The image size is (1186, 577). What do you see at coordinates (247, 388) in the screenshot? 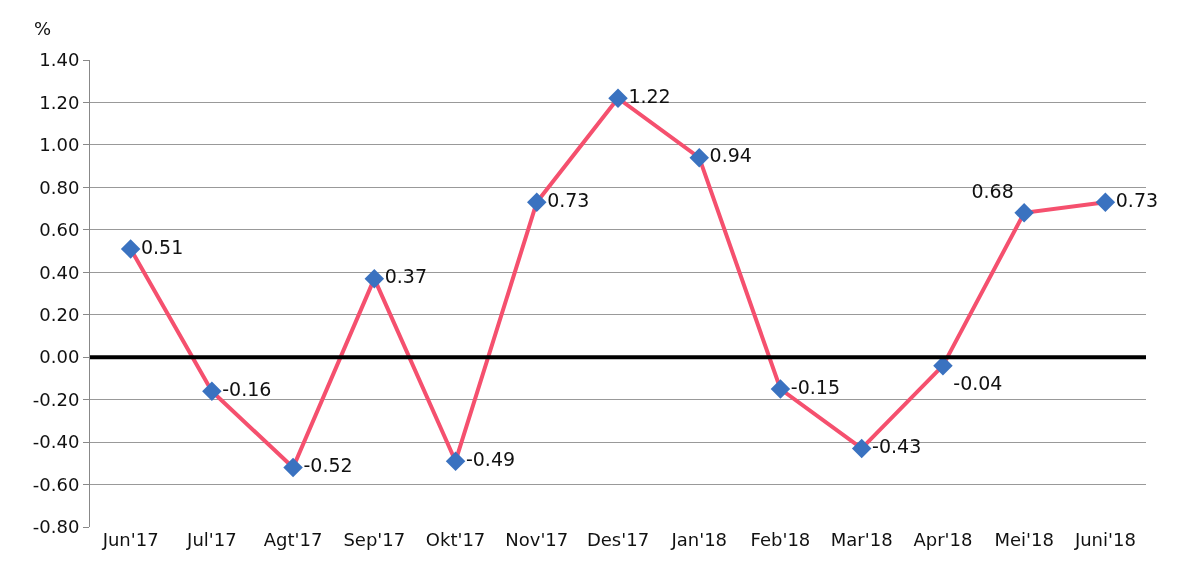
I see `data-label: -0.16` at bounding box center [247, 388].